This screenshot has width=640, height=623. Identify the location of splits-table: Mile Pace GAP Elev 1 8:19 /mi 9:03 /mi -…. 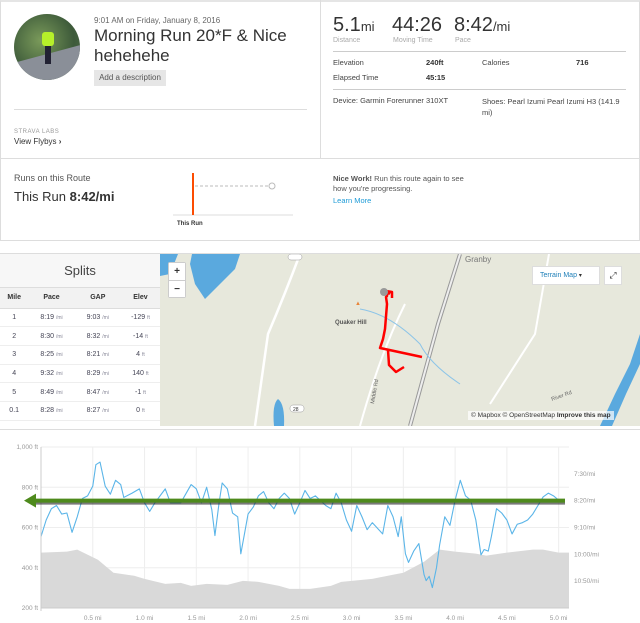
(80, 354).